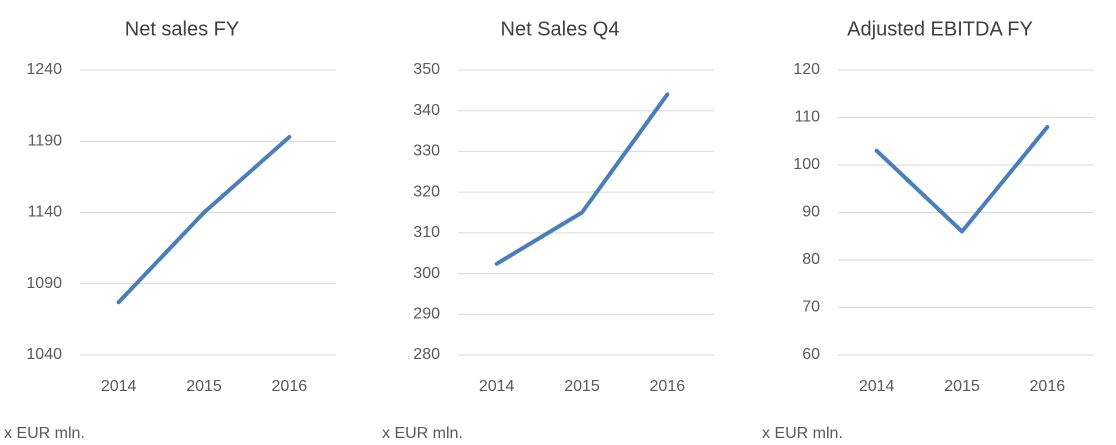 The image size is (1116, 445). What do you see at coordinates (45, 212) in the screenshot?
I see `y-tick-label: 1140` at bounding box center [45, 212].